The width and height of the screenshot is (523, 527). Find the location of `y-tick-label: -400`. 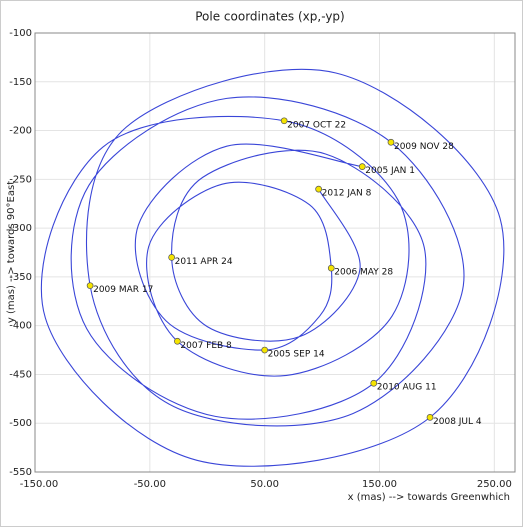

y-tick-label: -400 is located at coordinates (20, 326).